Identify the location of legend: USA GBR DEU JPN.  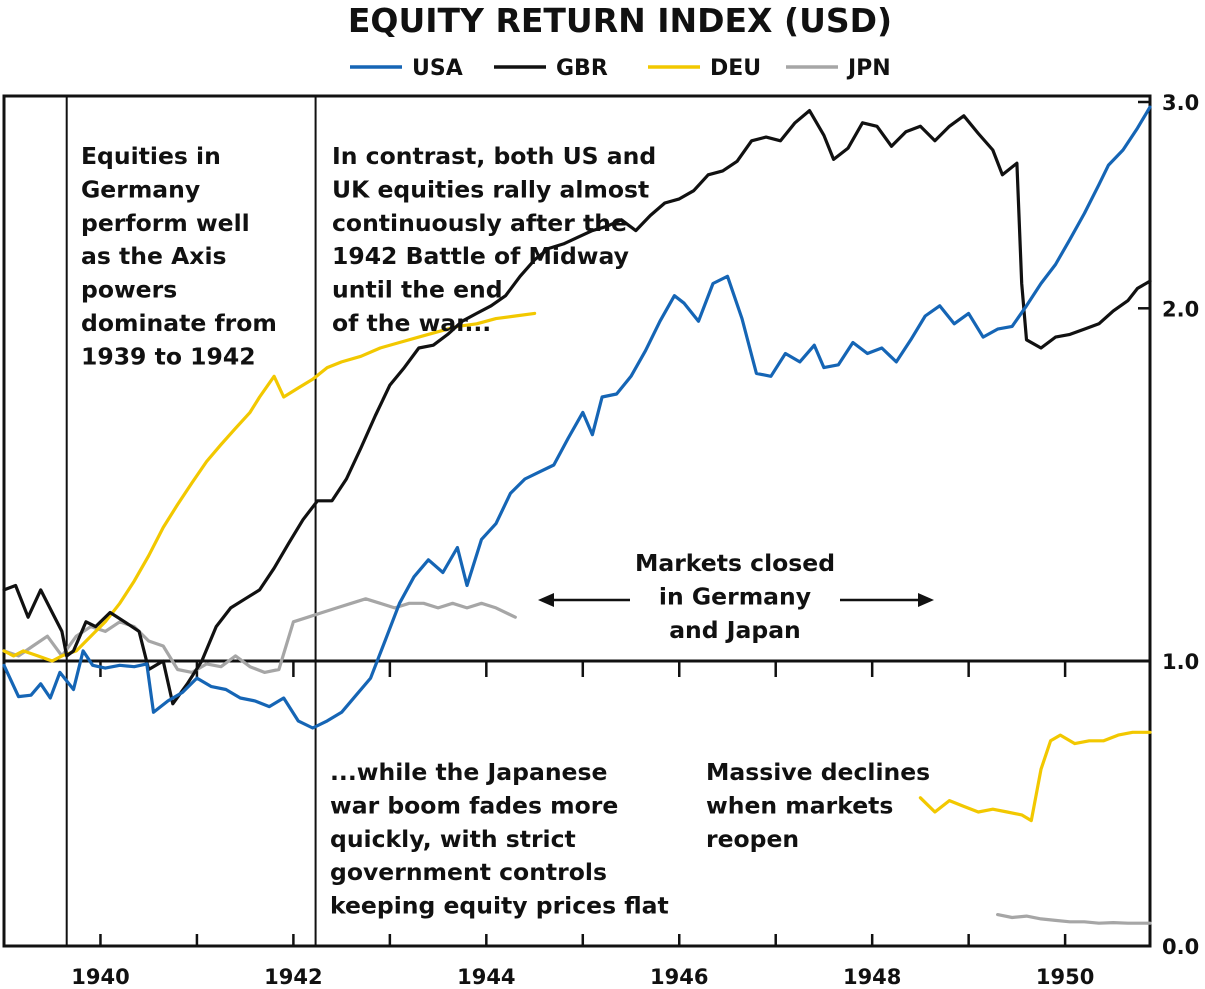
(620, 68).